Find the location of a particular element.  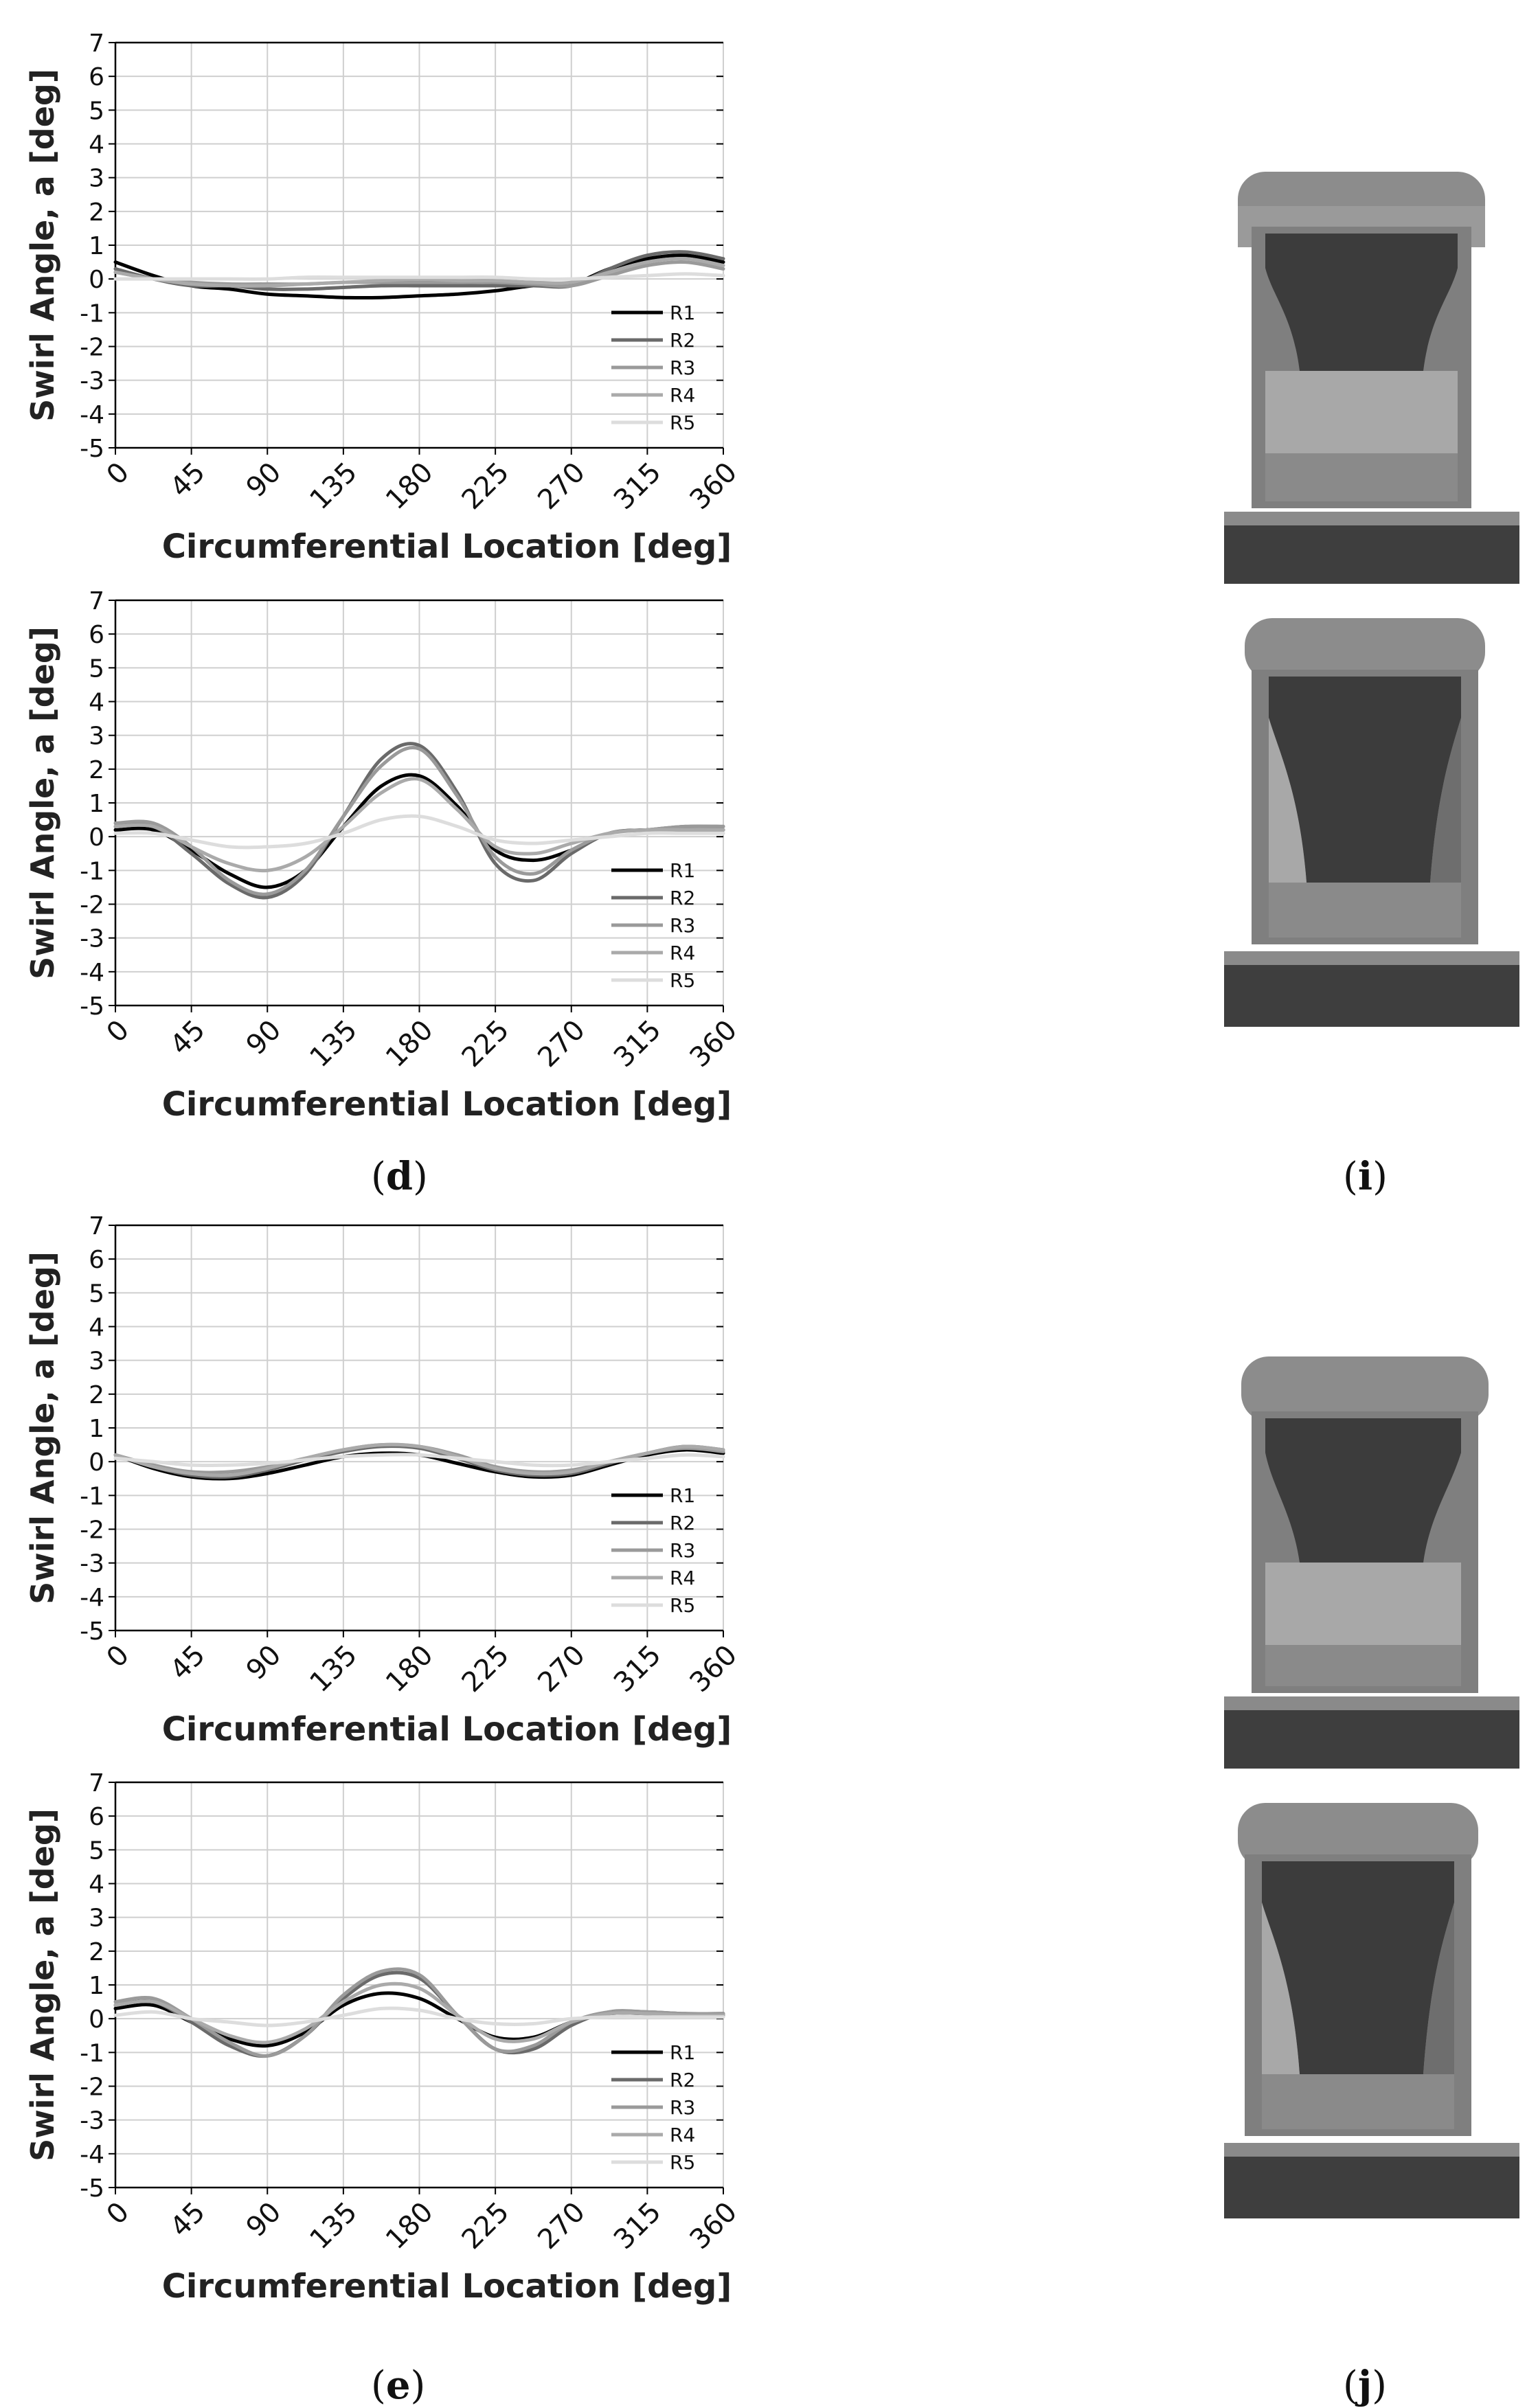

caption-j: (j) is located at coordinates (1365, 2385).